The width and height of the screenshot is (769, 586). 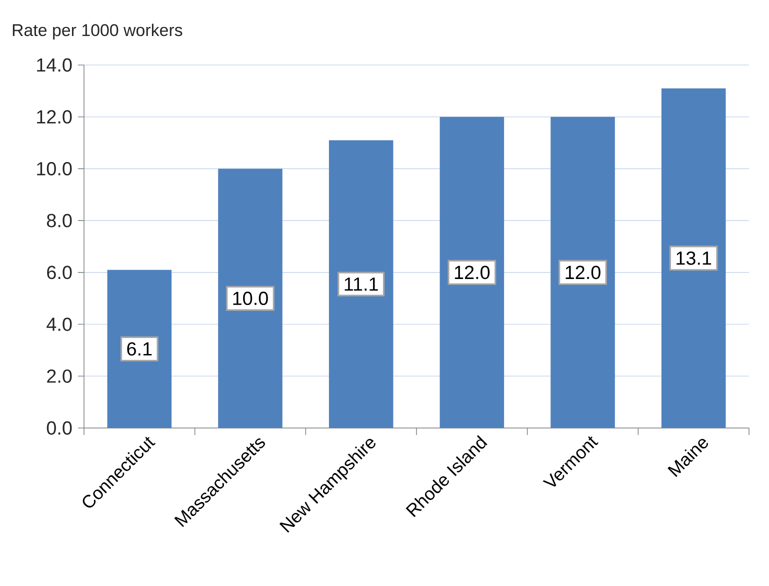 I want to click on data-label: 13.1, so click(x=694, y=258).